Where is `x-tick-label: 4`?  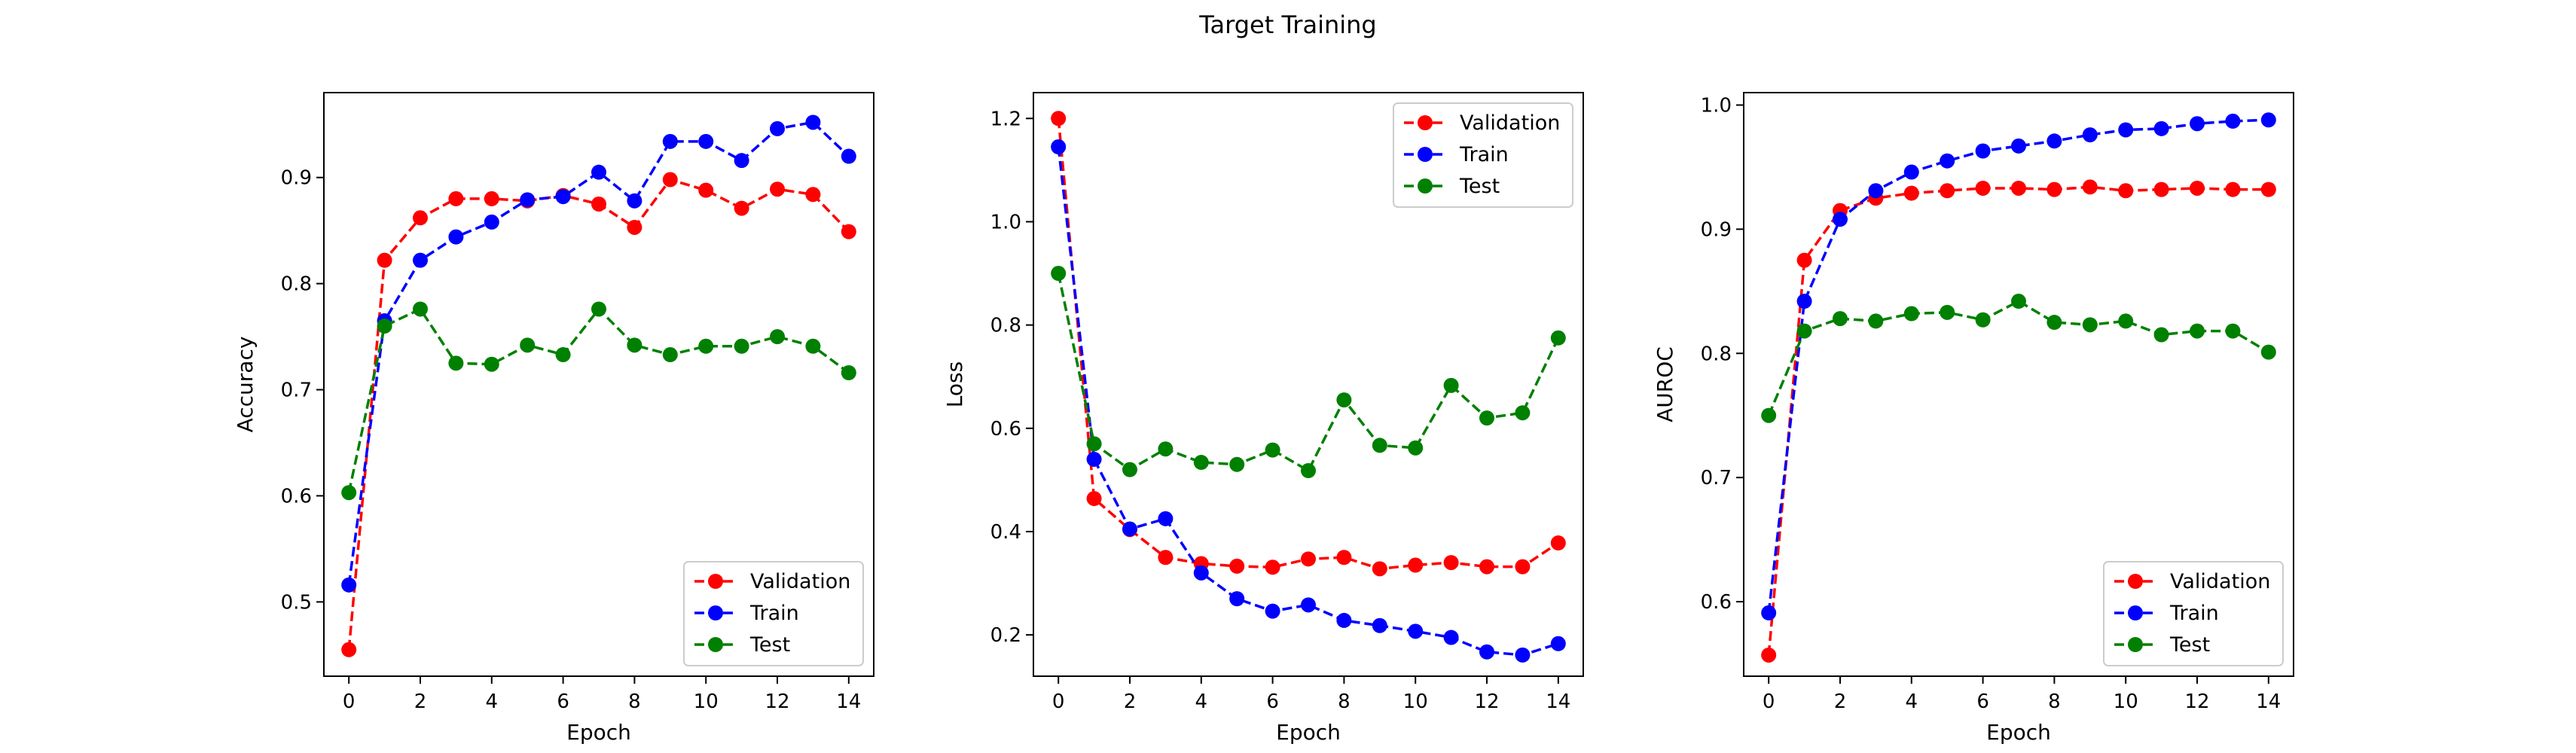 x-tick-label: 4 is located at coordinates (1912, 702).